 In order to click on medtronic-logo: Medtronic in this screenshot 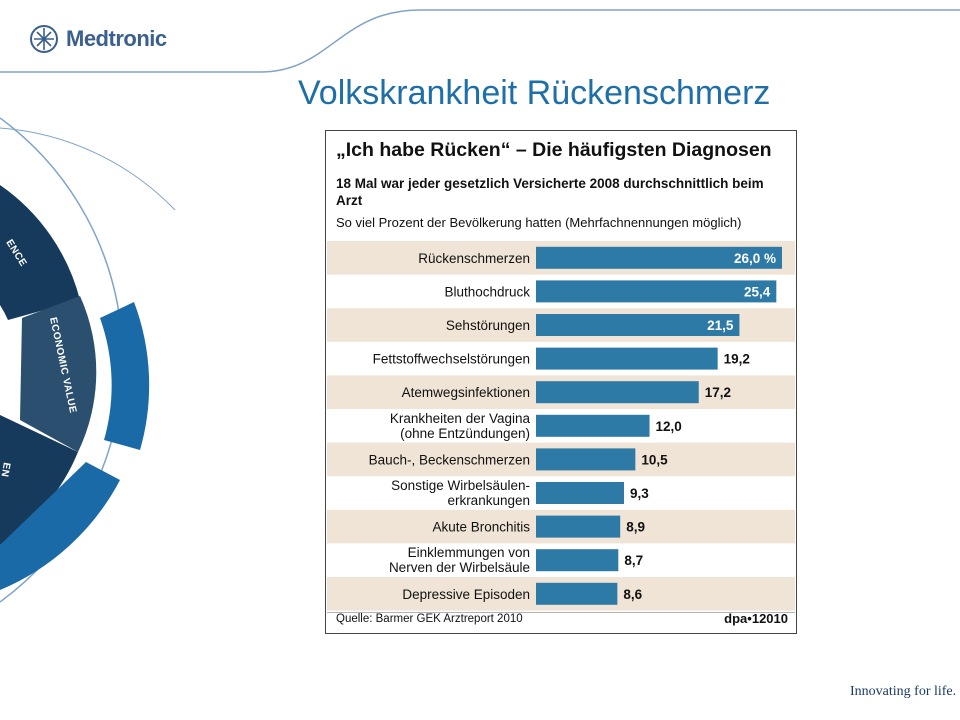, I will do `click(97, 39)`.